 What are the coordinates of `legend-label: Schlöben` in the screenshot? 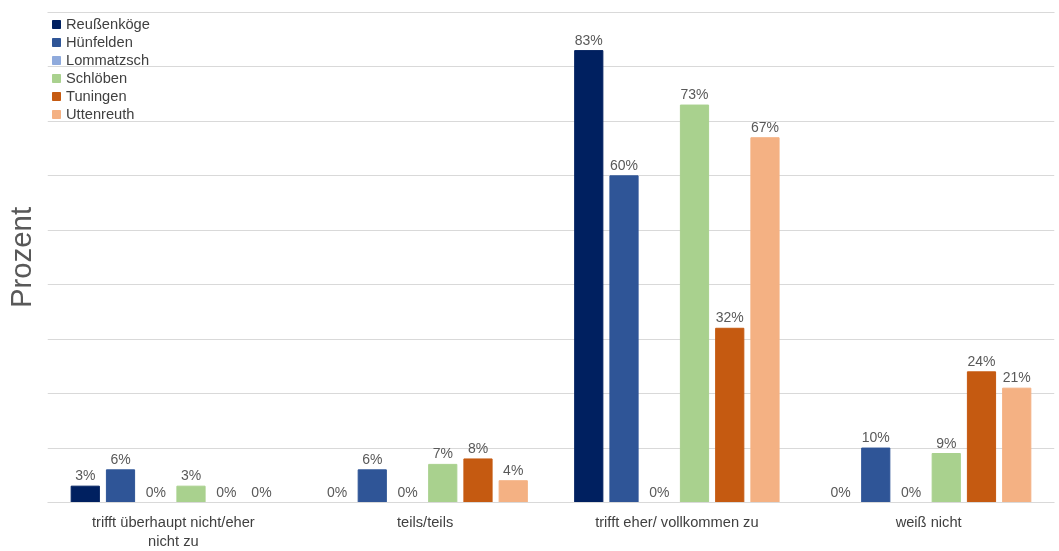 It's located at (97, 78).